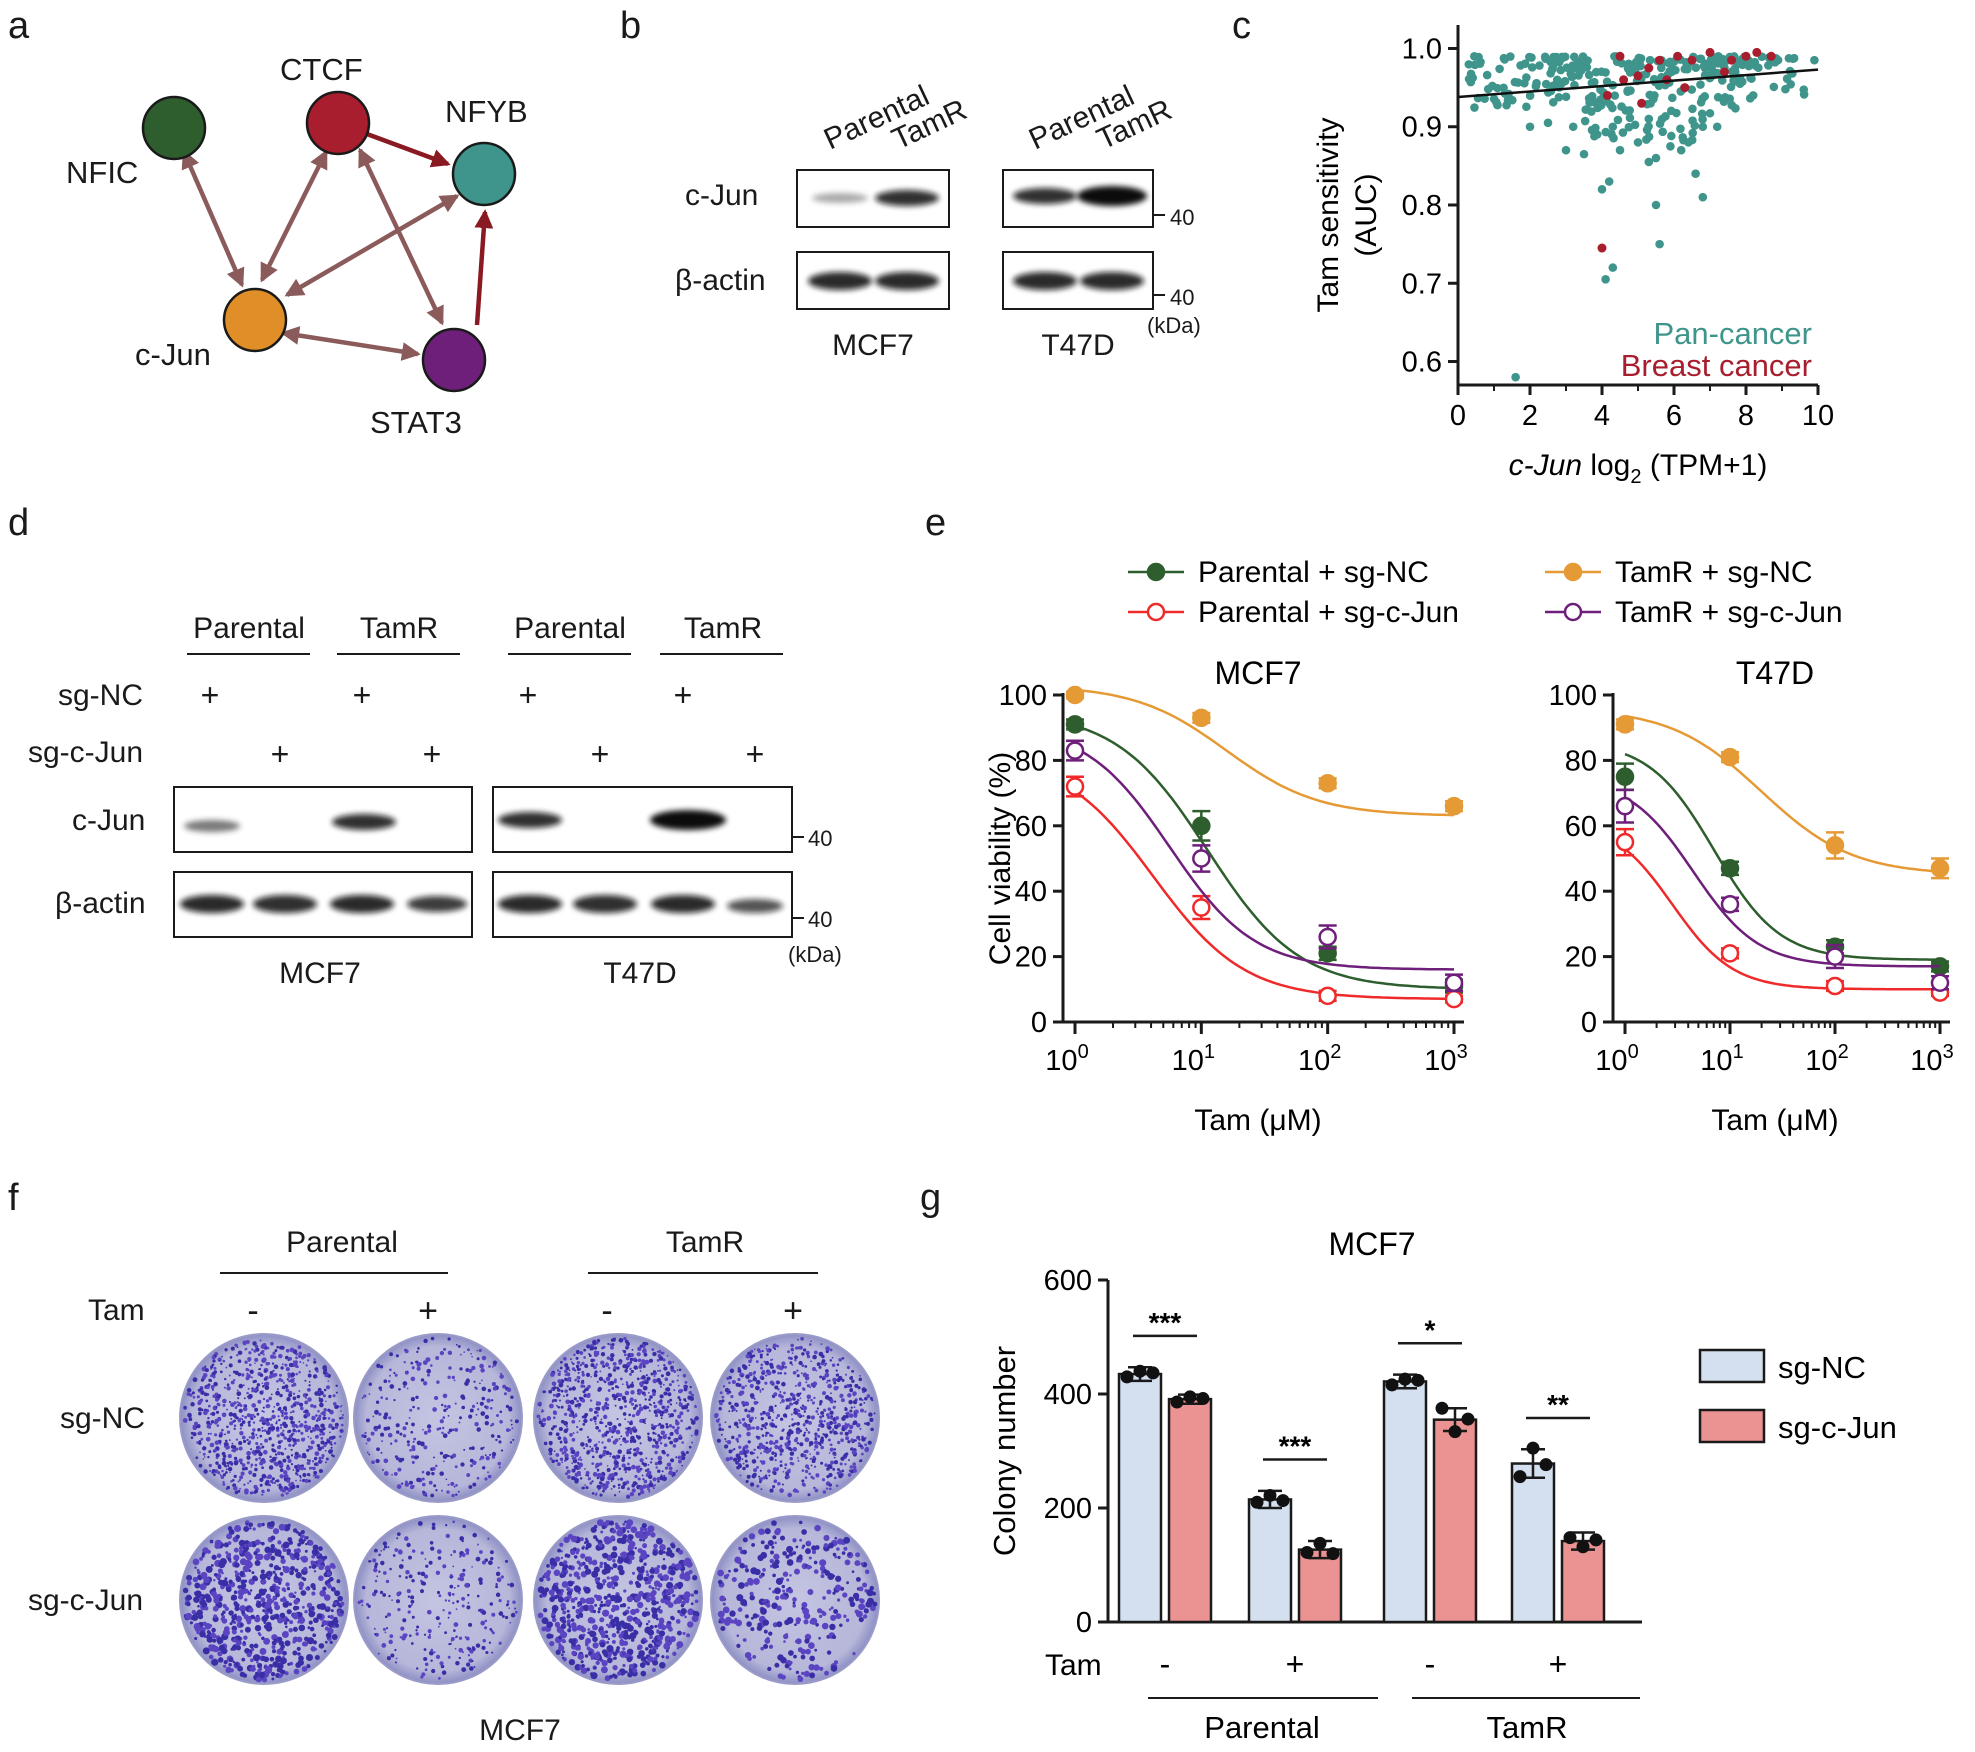 The image size is (1975, 1752). What do you see at coordinates (372, 245) in the screenshot?
I see `edge-nfyb-cjun` at bounding box center [372, 245].